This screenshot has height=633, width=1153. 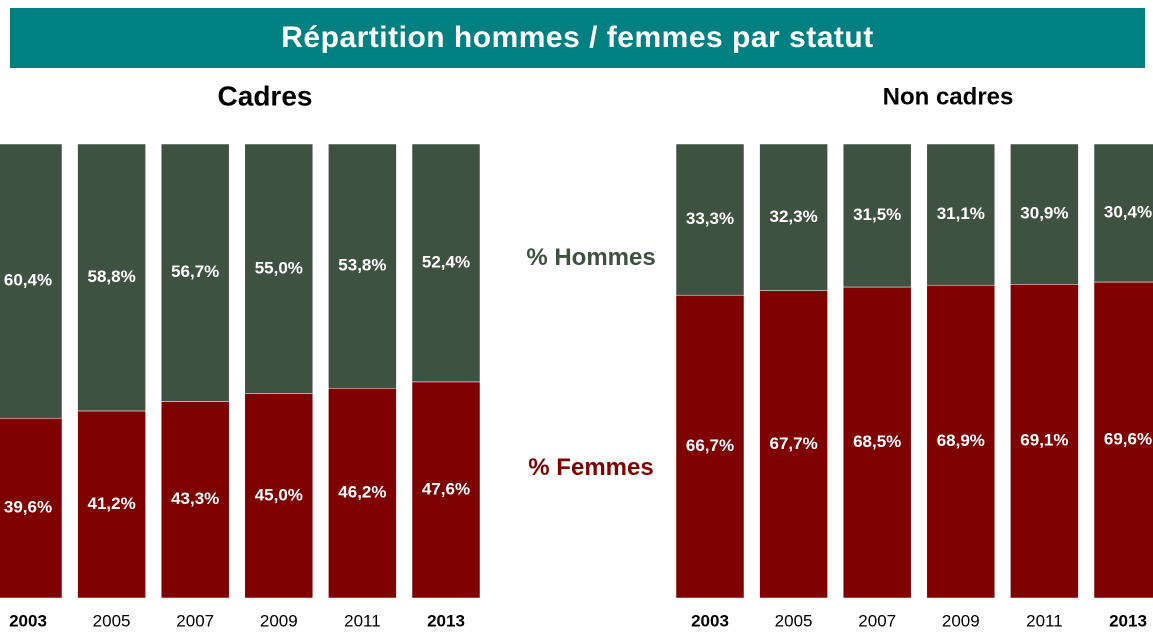 I want to click on value-label: 69,1%, so click(x=1044, y=440).